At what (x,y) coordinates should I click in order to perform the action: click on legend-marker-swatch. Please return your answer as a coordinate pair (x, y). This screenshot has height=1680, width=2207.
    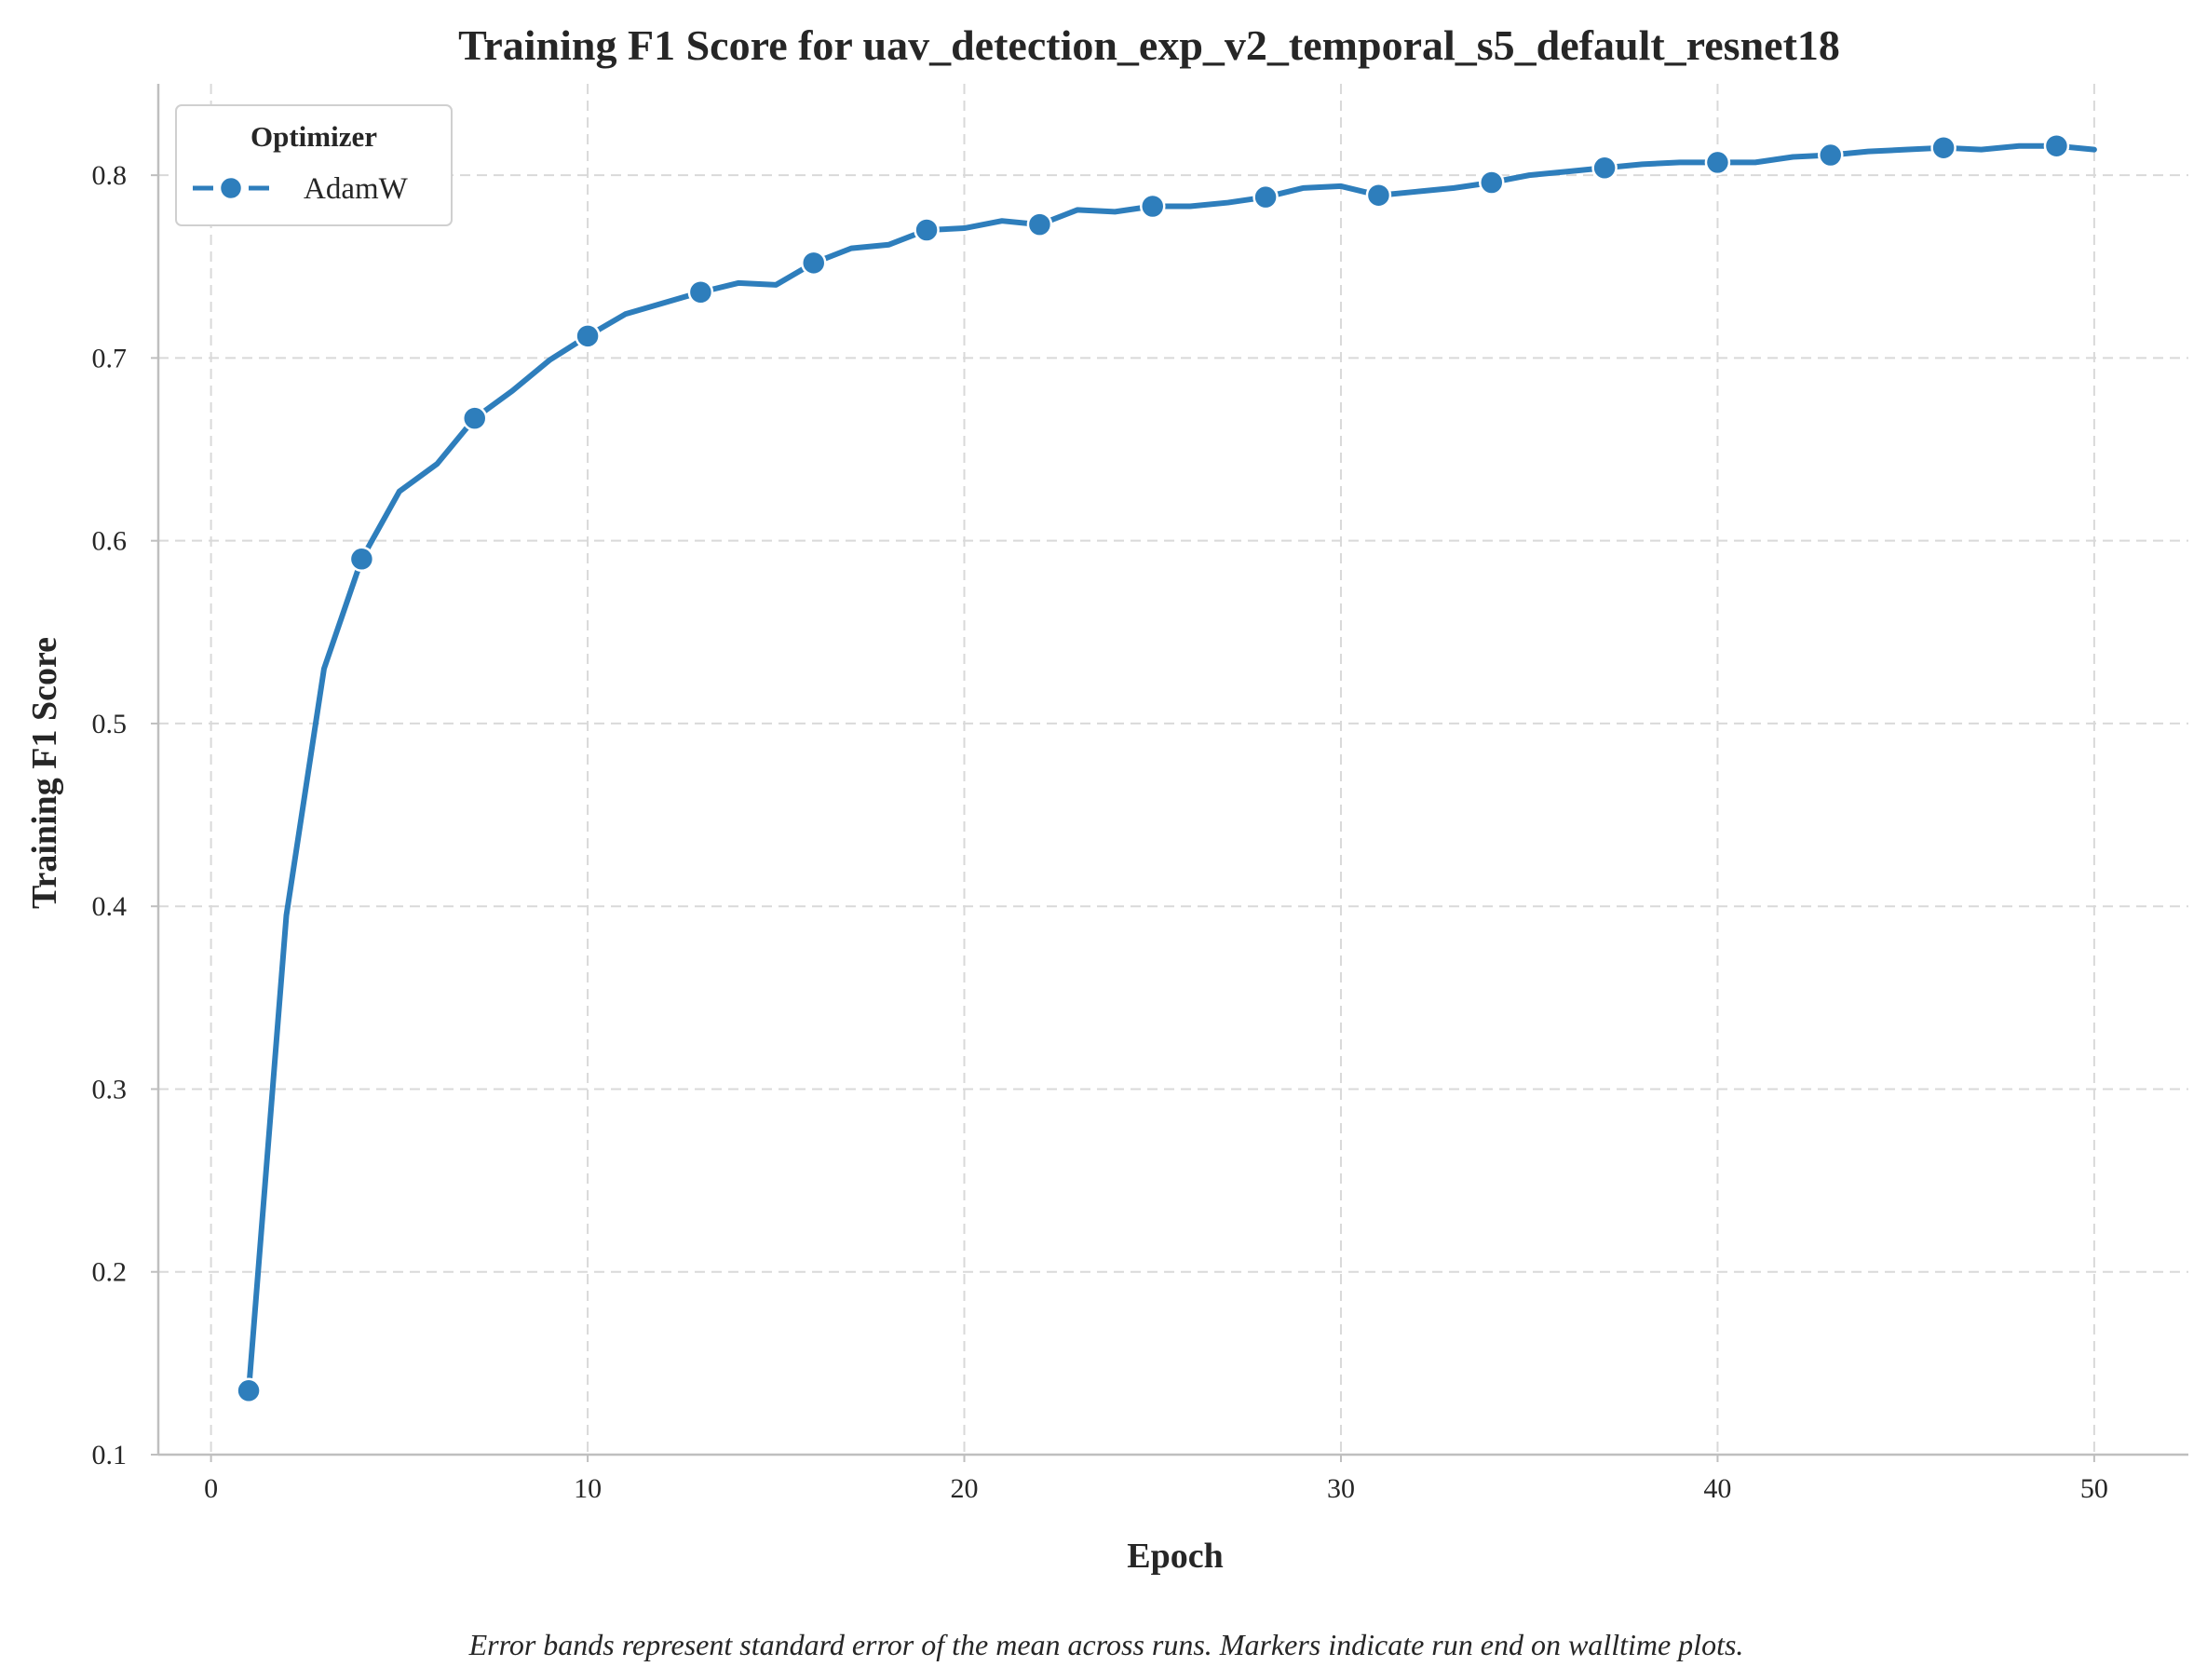
    Looking at the image, I should click on (231, 188).